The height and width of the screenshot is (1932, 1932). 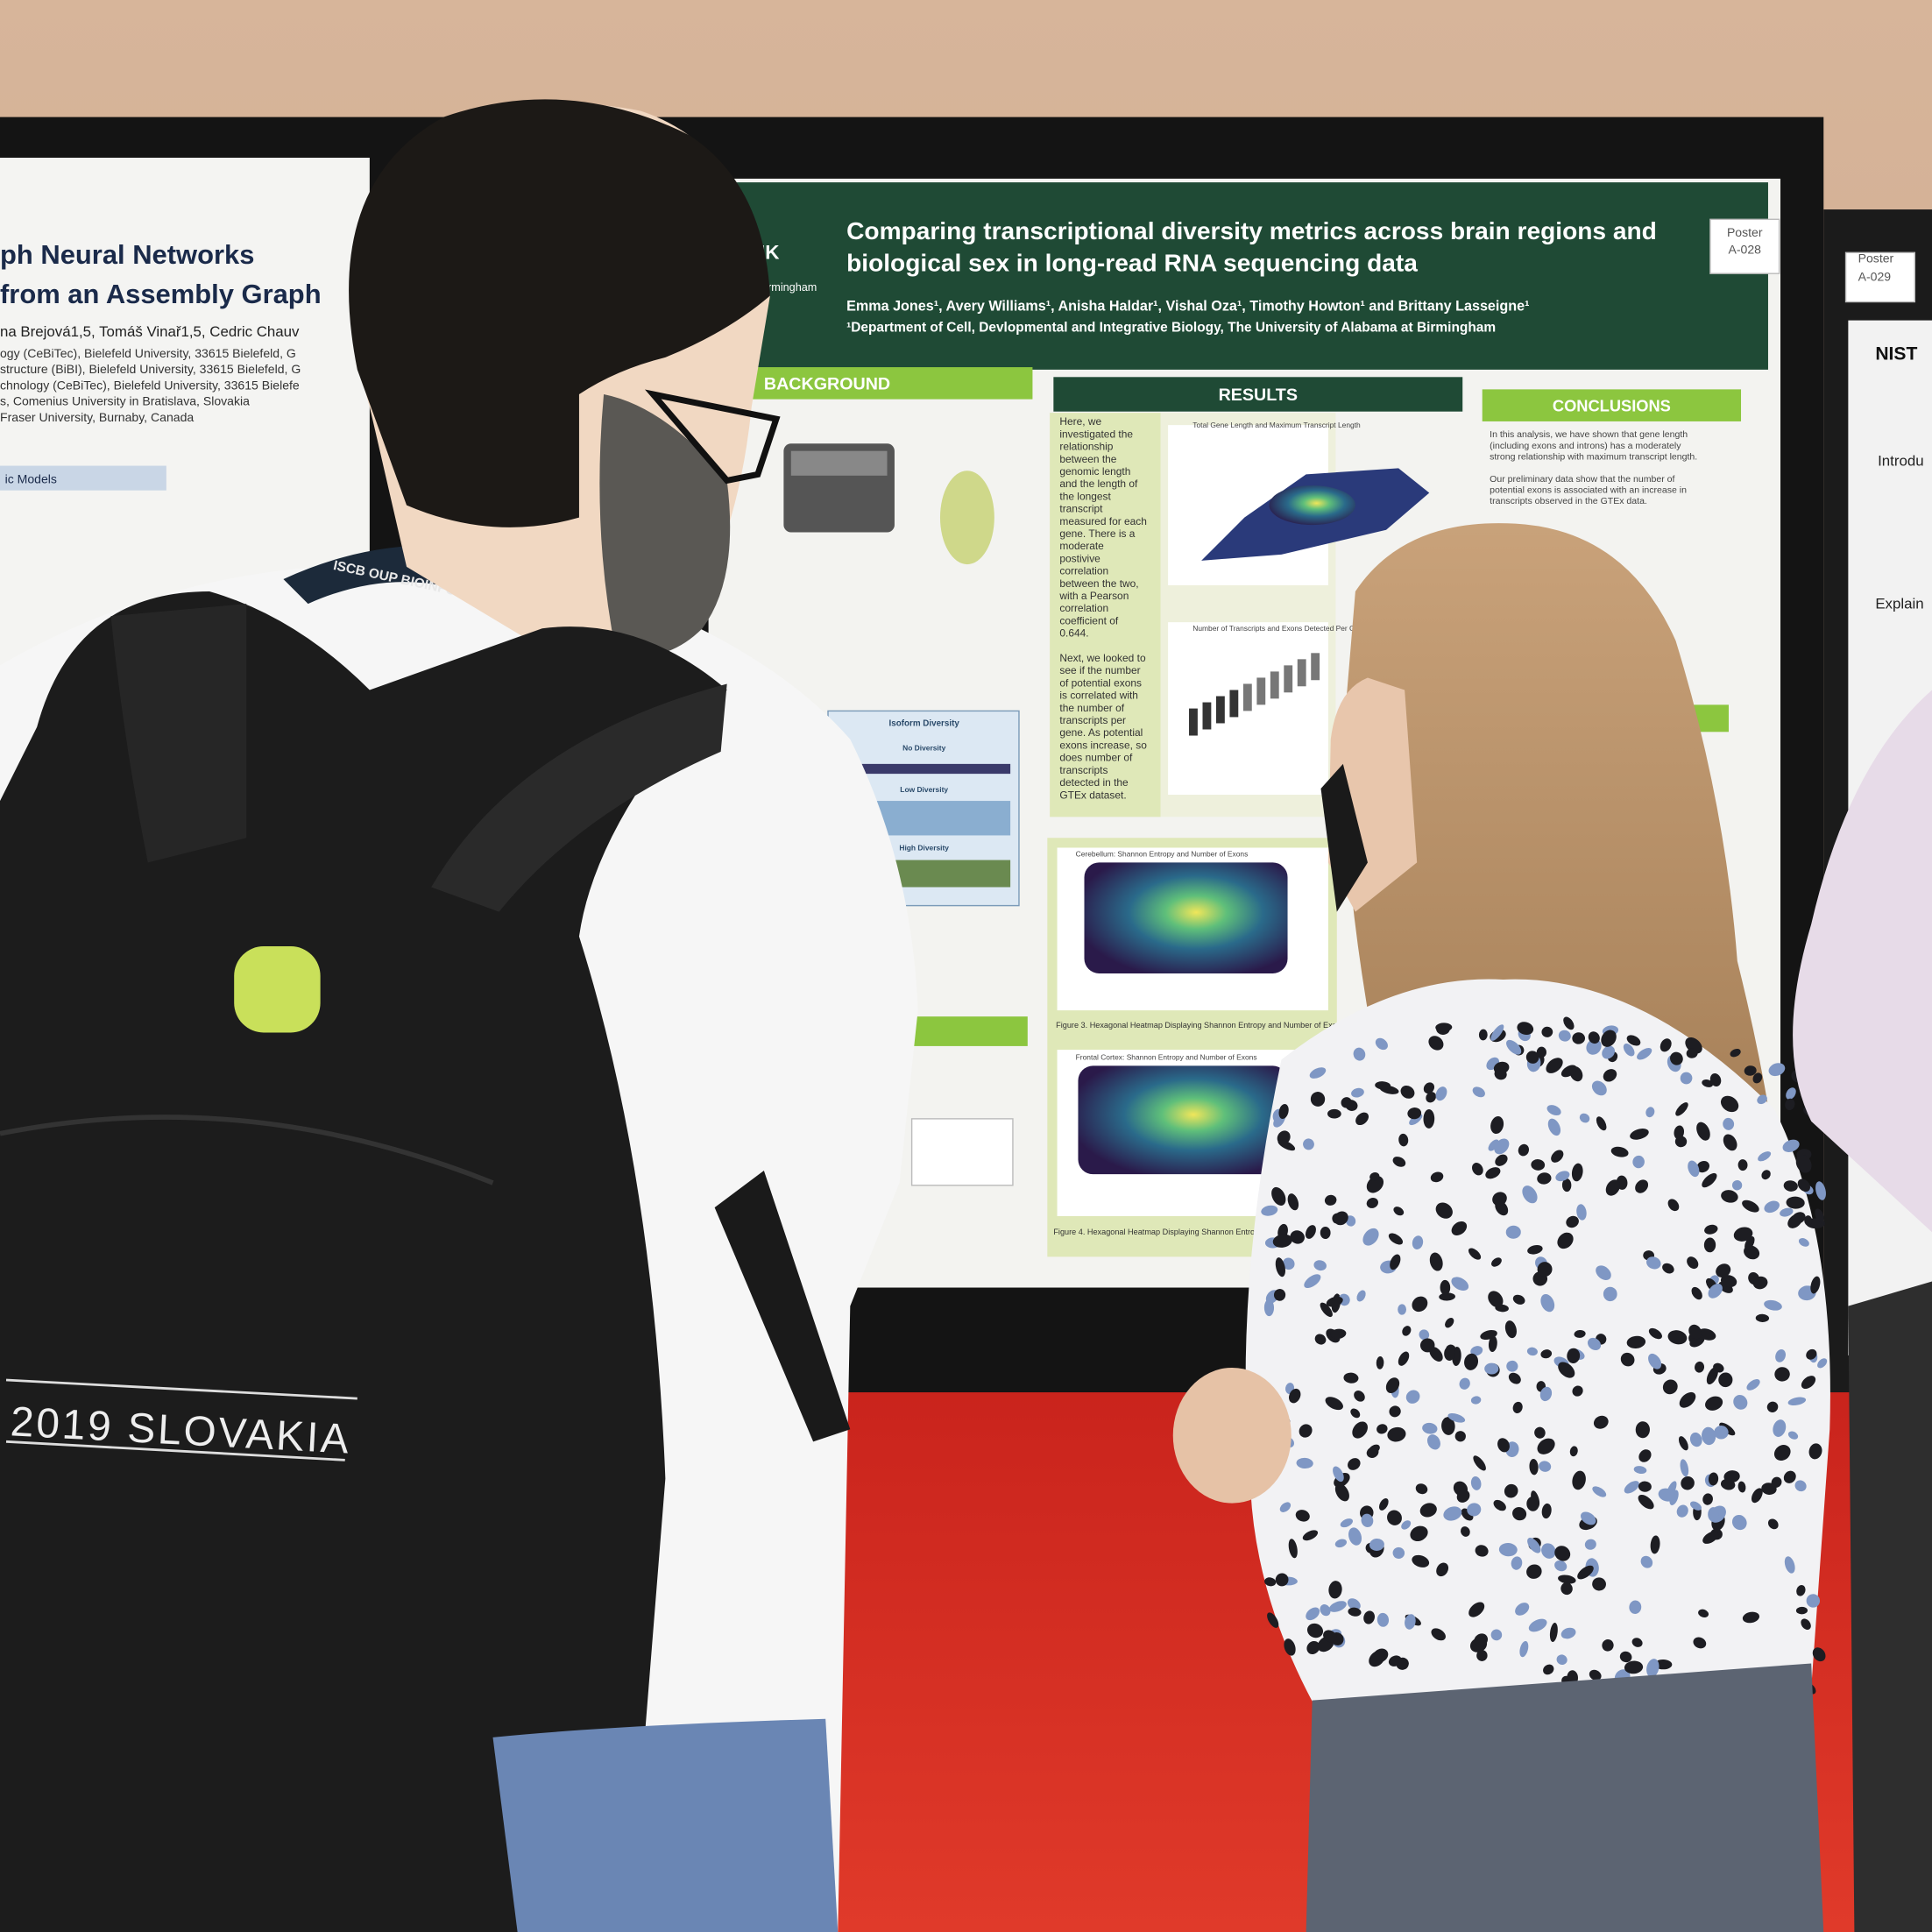 What do you see at coordinates (665, 1825) in the screenshot?
I see `man-jeans` at bounding box center [665, 1825].